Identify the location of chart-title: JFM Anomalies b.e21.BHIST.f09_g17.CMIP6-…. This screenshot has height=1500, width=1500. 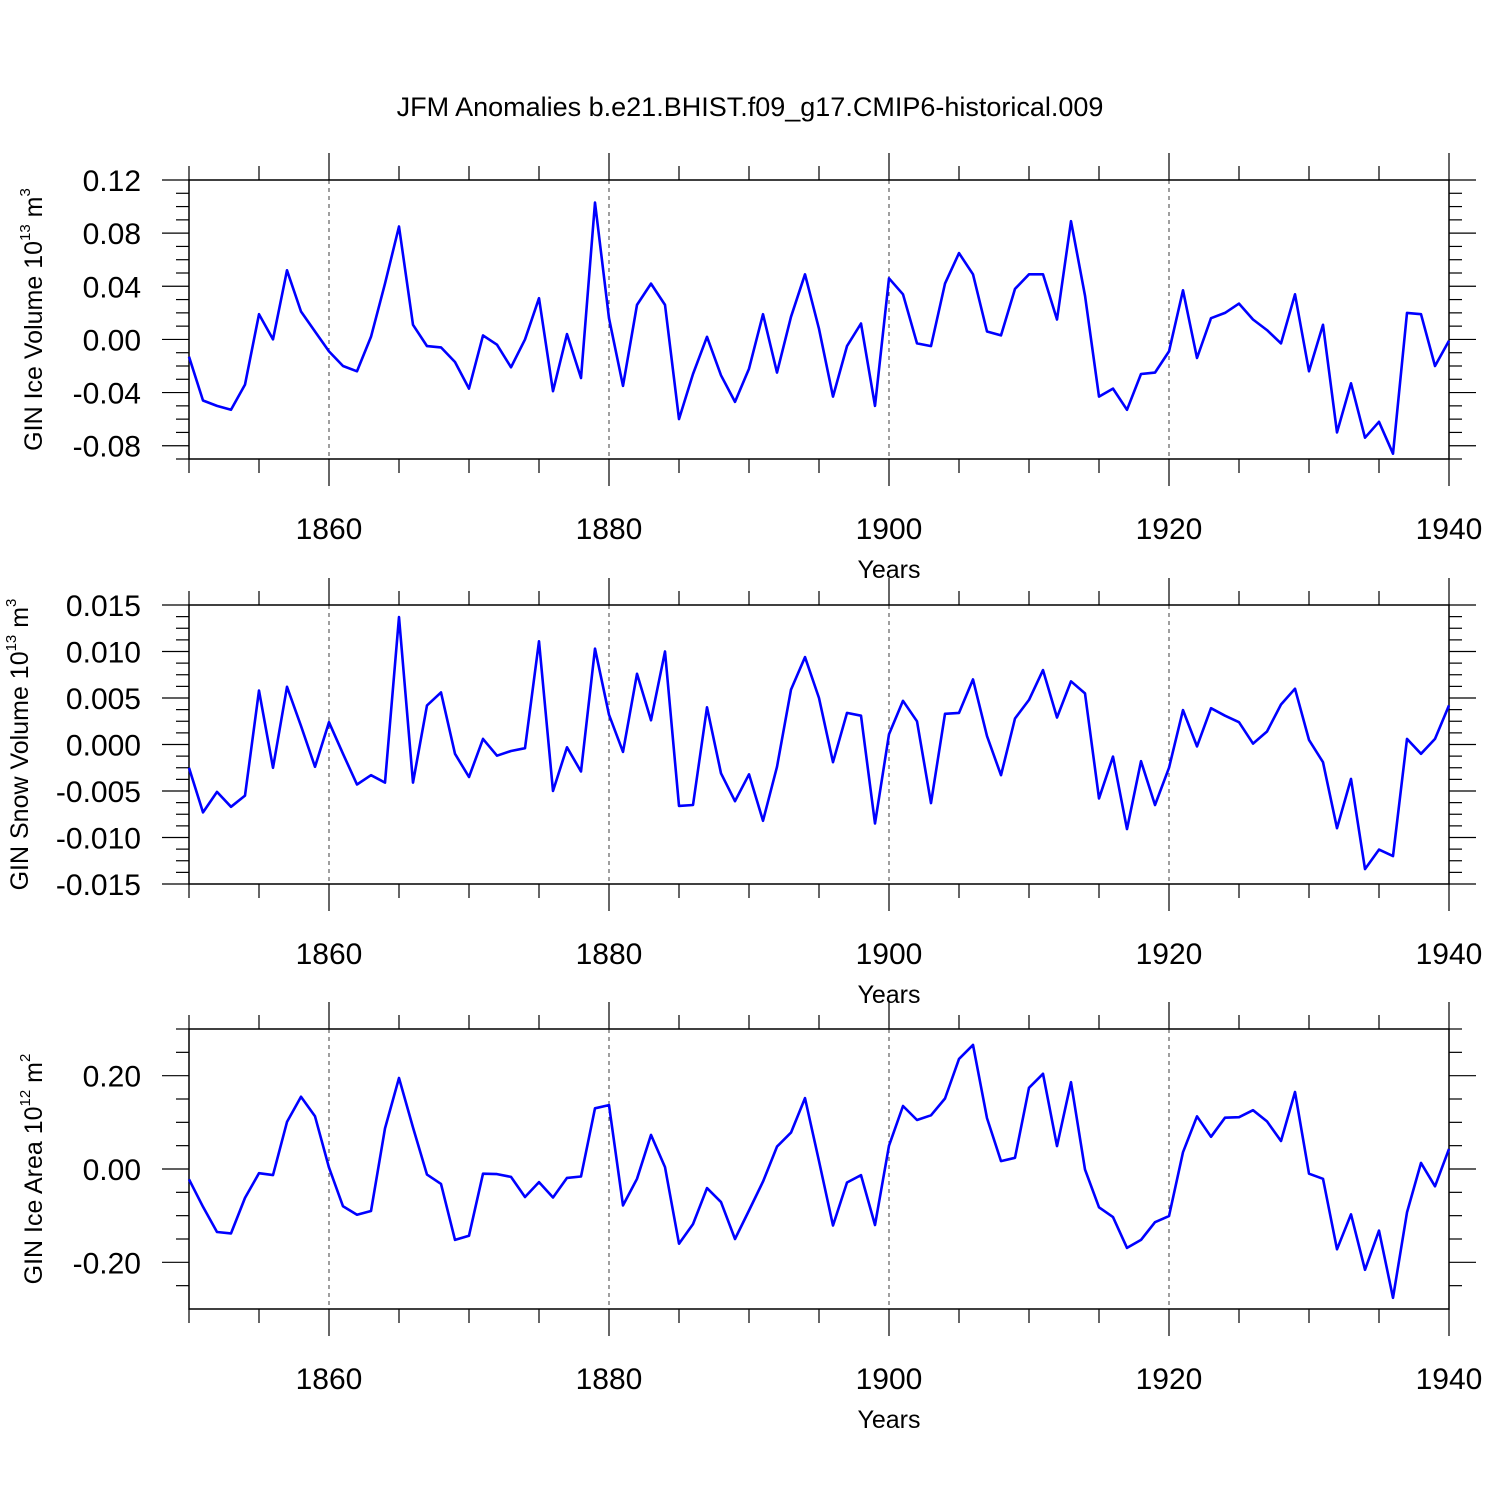
(750, 107).